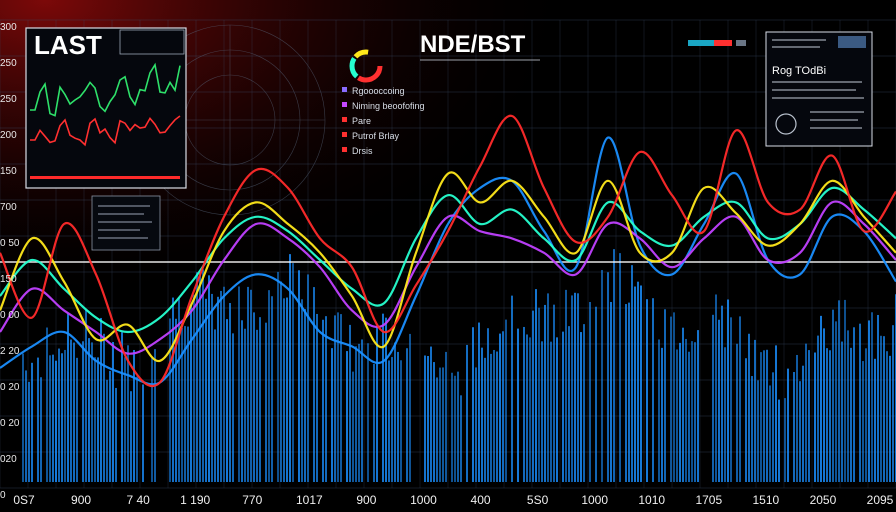 The width and height of the screenshot is (896, 512). I want to click on y-tick-label: 0 20, so click(10, 387).